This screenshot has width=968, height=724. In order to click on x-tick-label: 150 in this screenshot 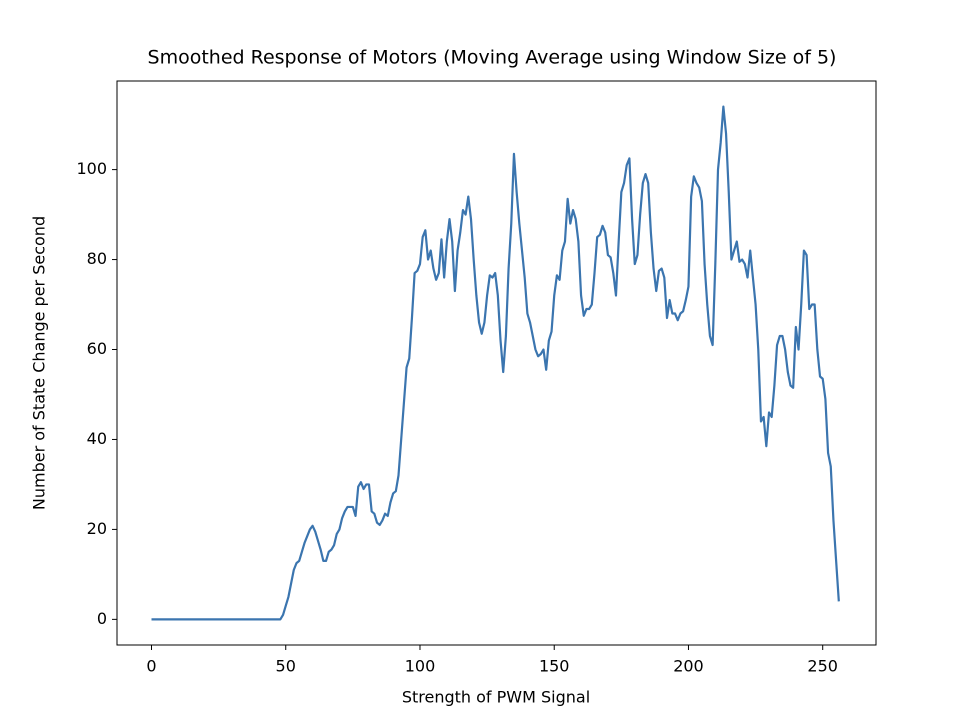, I will do `click(554, 666)`.